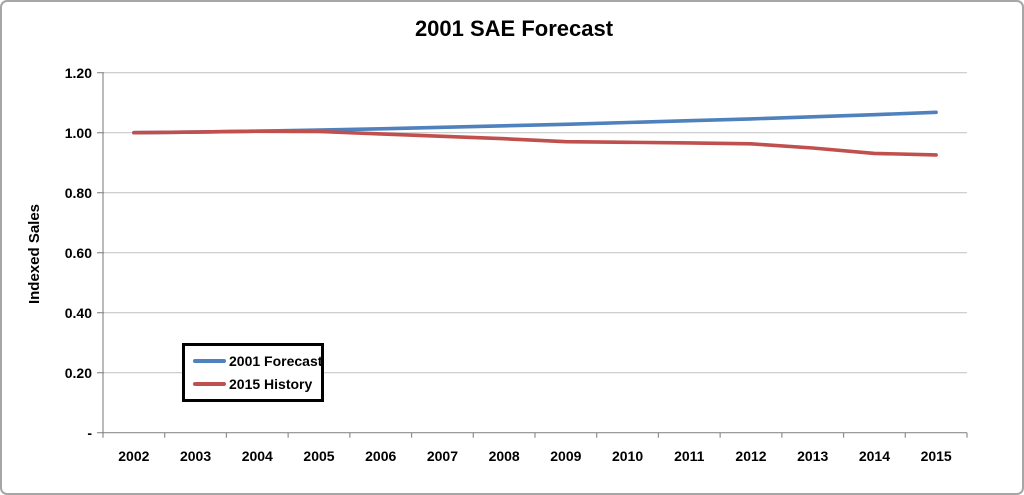  Describe the element at coordinates (89, 432) in the screenshot. I see `y-tick-label: -` at that location.